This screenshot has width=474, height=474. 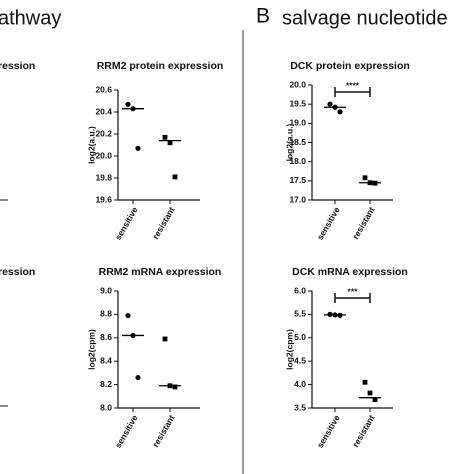 I want to click on y-tick-label: 5.0, so click(x=300, y=337).